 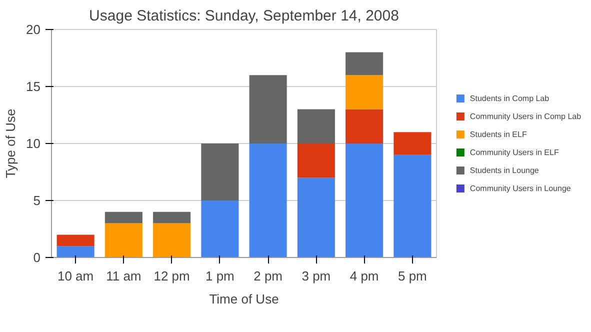 What do you see at coordinates (504, 170) in the screenshot?
I see `legend-label: Students in Lounge` at bounding box center [504, 170].